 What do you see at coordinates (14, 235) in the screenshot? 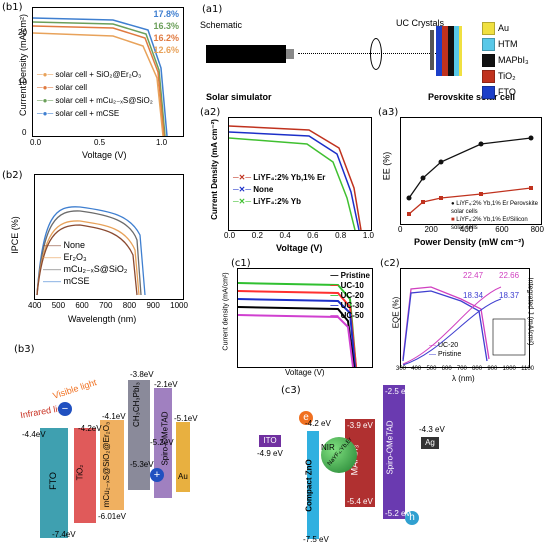
I see `b2-ylabel: IPCE (%)` at bounding box center [14, 235].